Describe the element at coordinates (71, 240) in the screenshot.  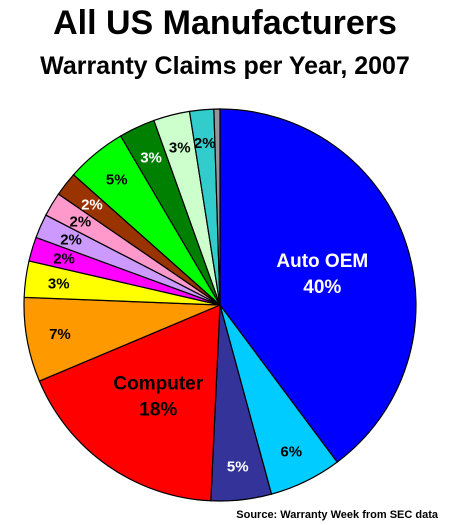
I see `slice-value-label-7: 2%` at that location.